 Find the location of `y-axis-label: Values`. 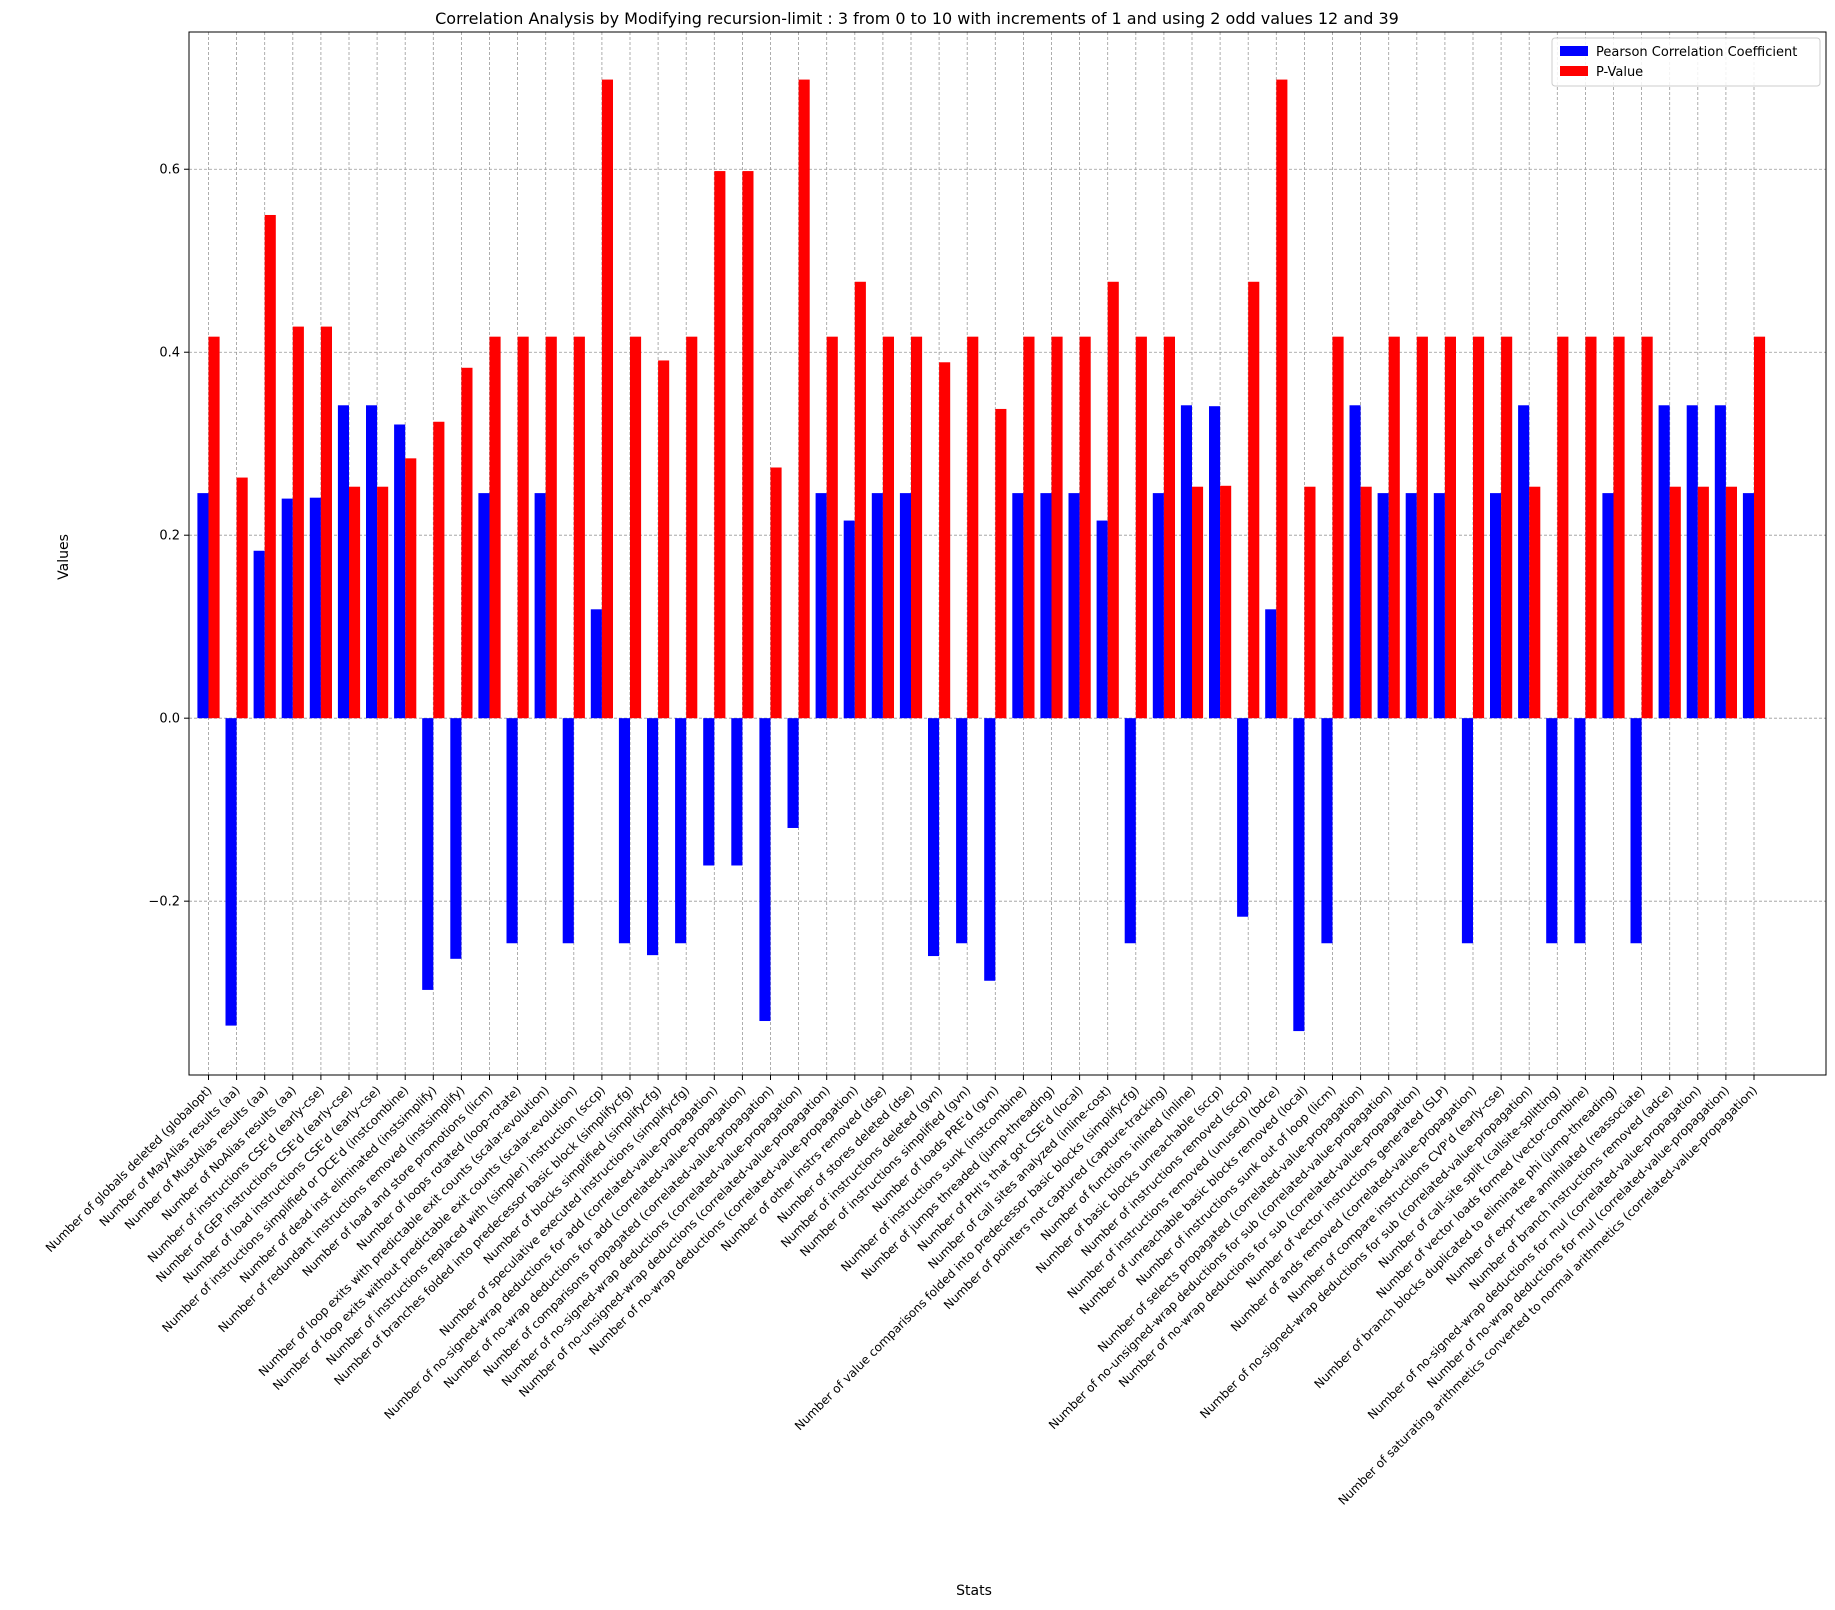

y-axis-label: Values is located at coordinates (64, 557).